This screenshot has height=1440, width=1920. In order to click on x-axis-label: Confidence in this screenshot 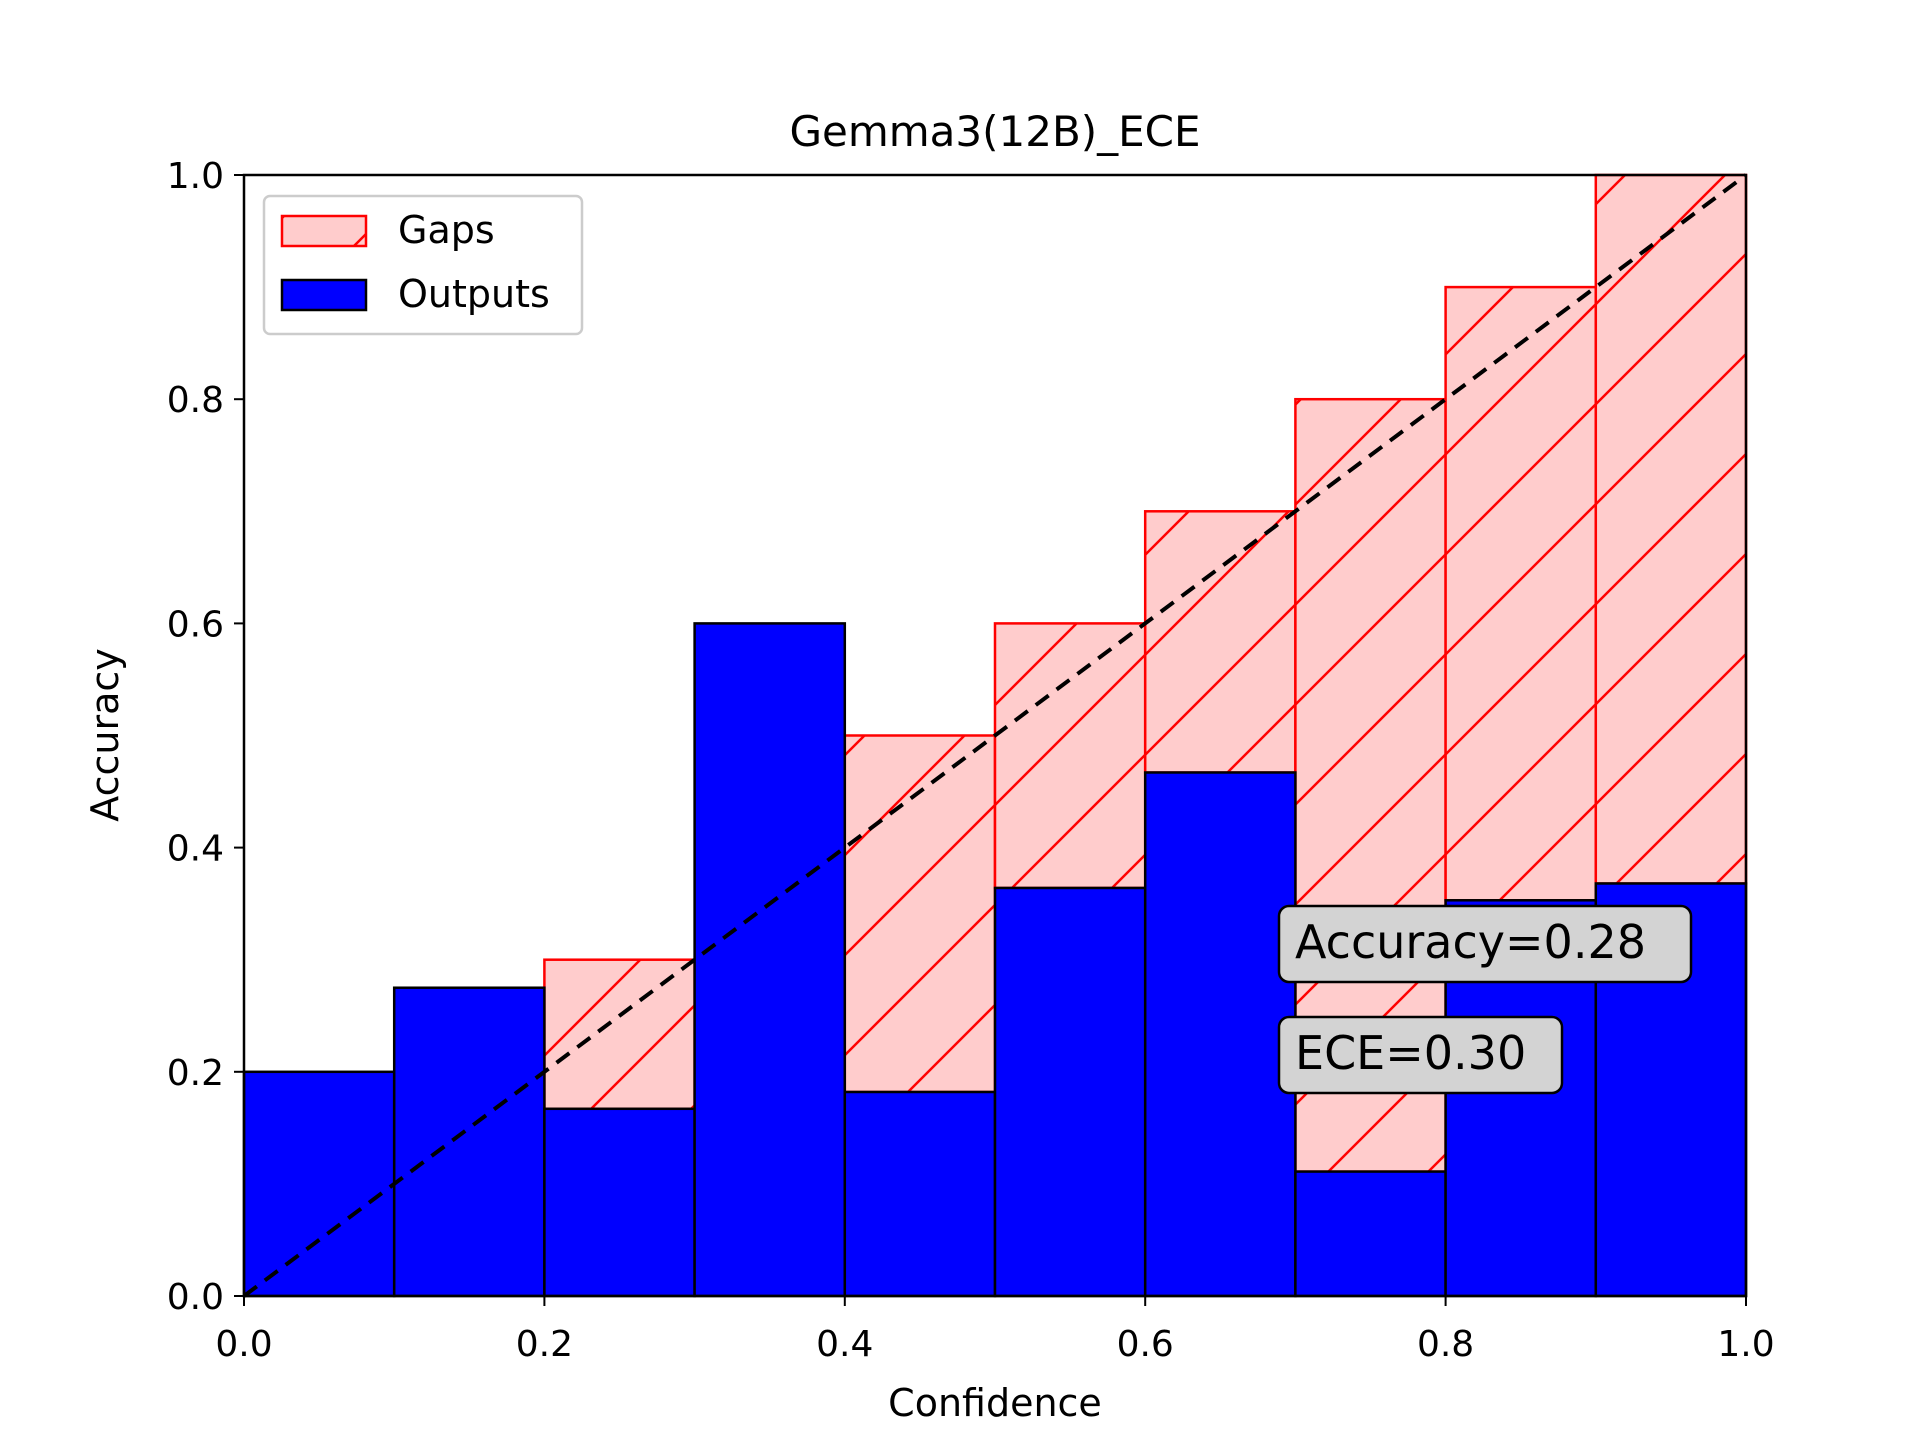, I will do `click(995, 1403)`.